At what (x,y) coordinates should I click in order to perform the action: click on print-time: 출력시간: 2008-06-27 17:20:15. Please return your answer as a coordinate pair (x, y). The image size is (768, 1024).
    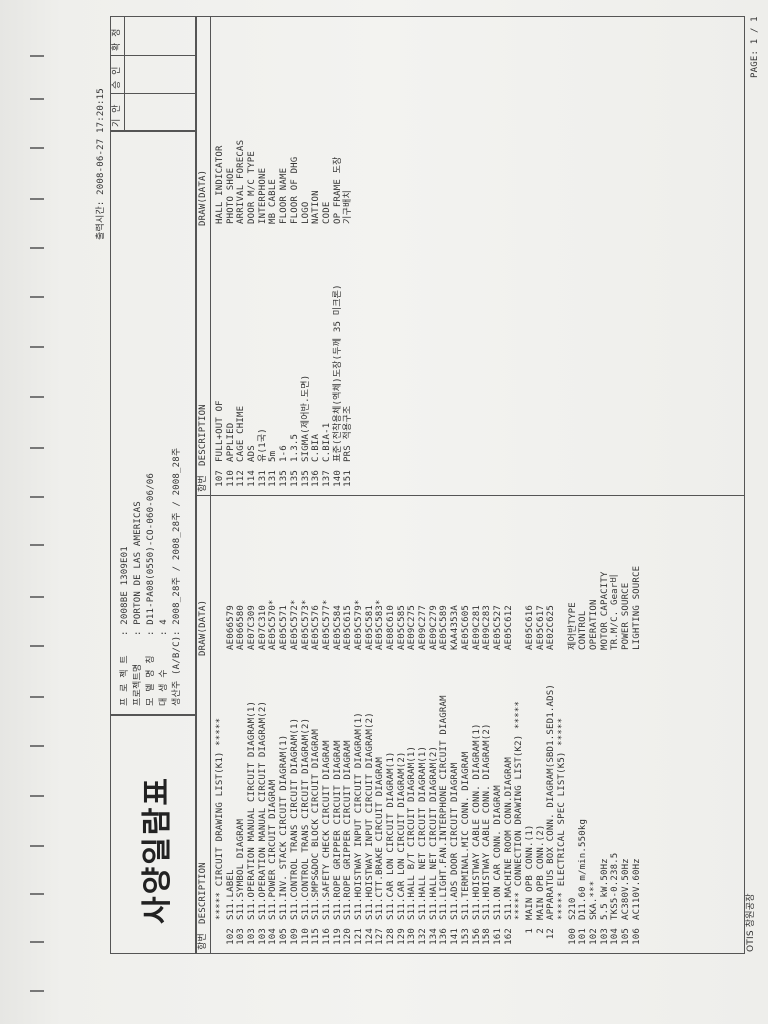
    Looking at the image, I should click on (101, 164).